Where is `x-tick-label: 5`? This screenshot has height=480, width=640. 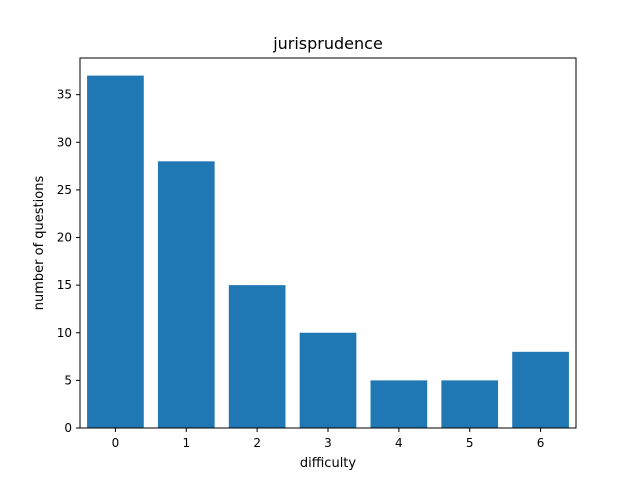
x-tick-label: 5 is located at coordinates (470, 443).